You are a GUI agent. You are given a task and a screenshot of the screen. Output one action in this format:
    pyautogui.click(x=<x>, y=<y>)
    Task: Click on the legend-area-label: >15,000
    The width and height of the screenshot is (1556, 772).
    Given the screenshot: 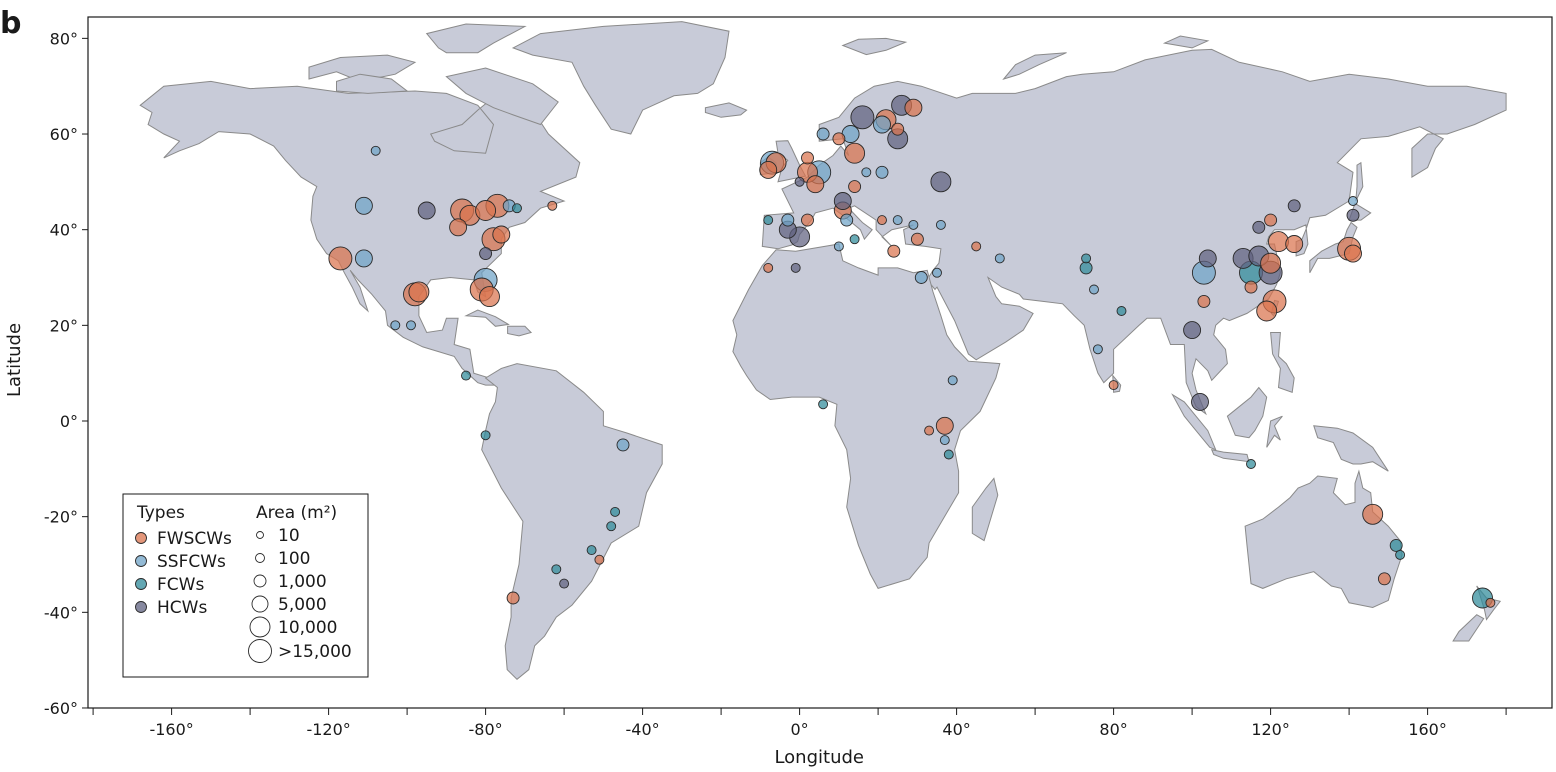 What is the action you would take?
    pyautogui.click(x=315, y=652)
    